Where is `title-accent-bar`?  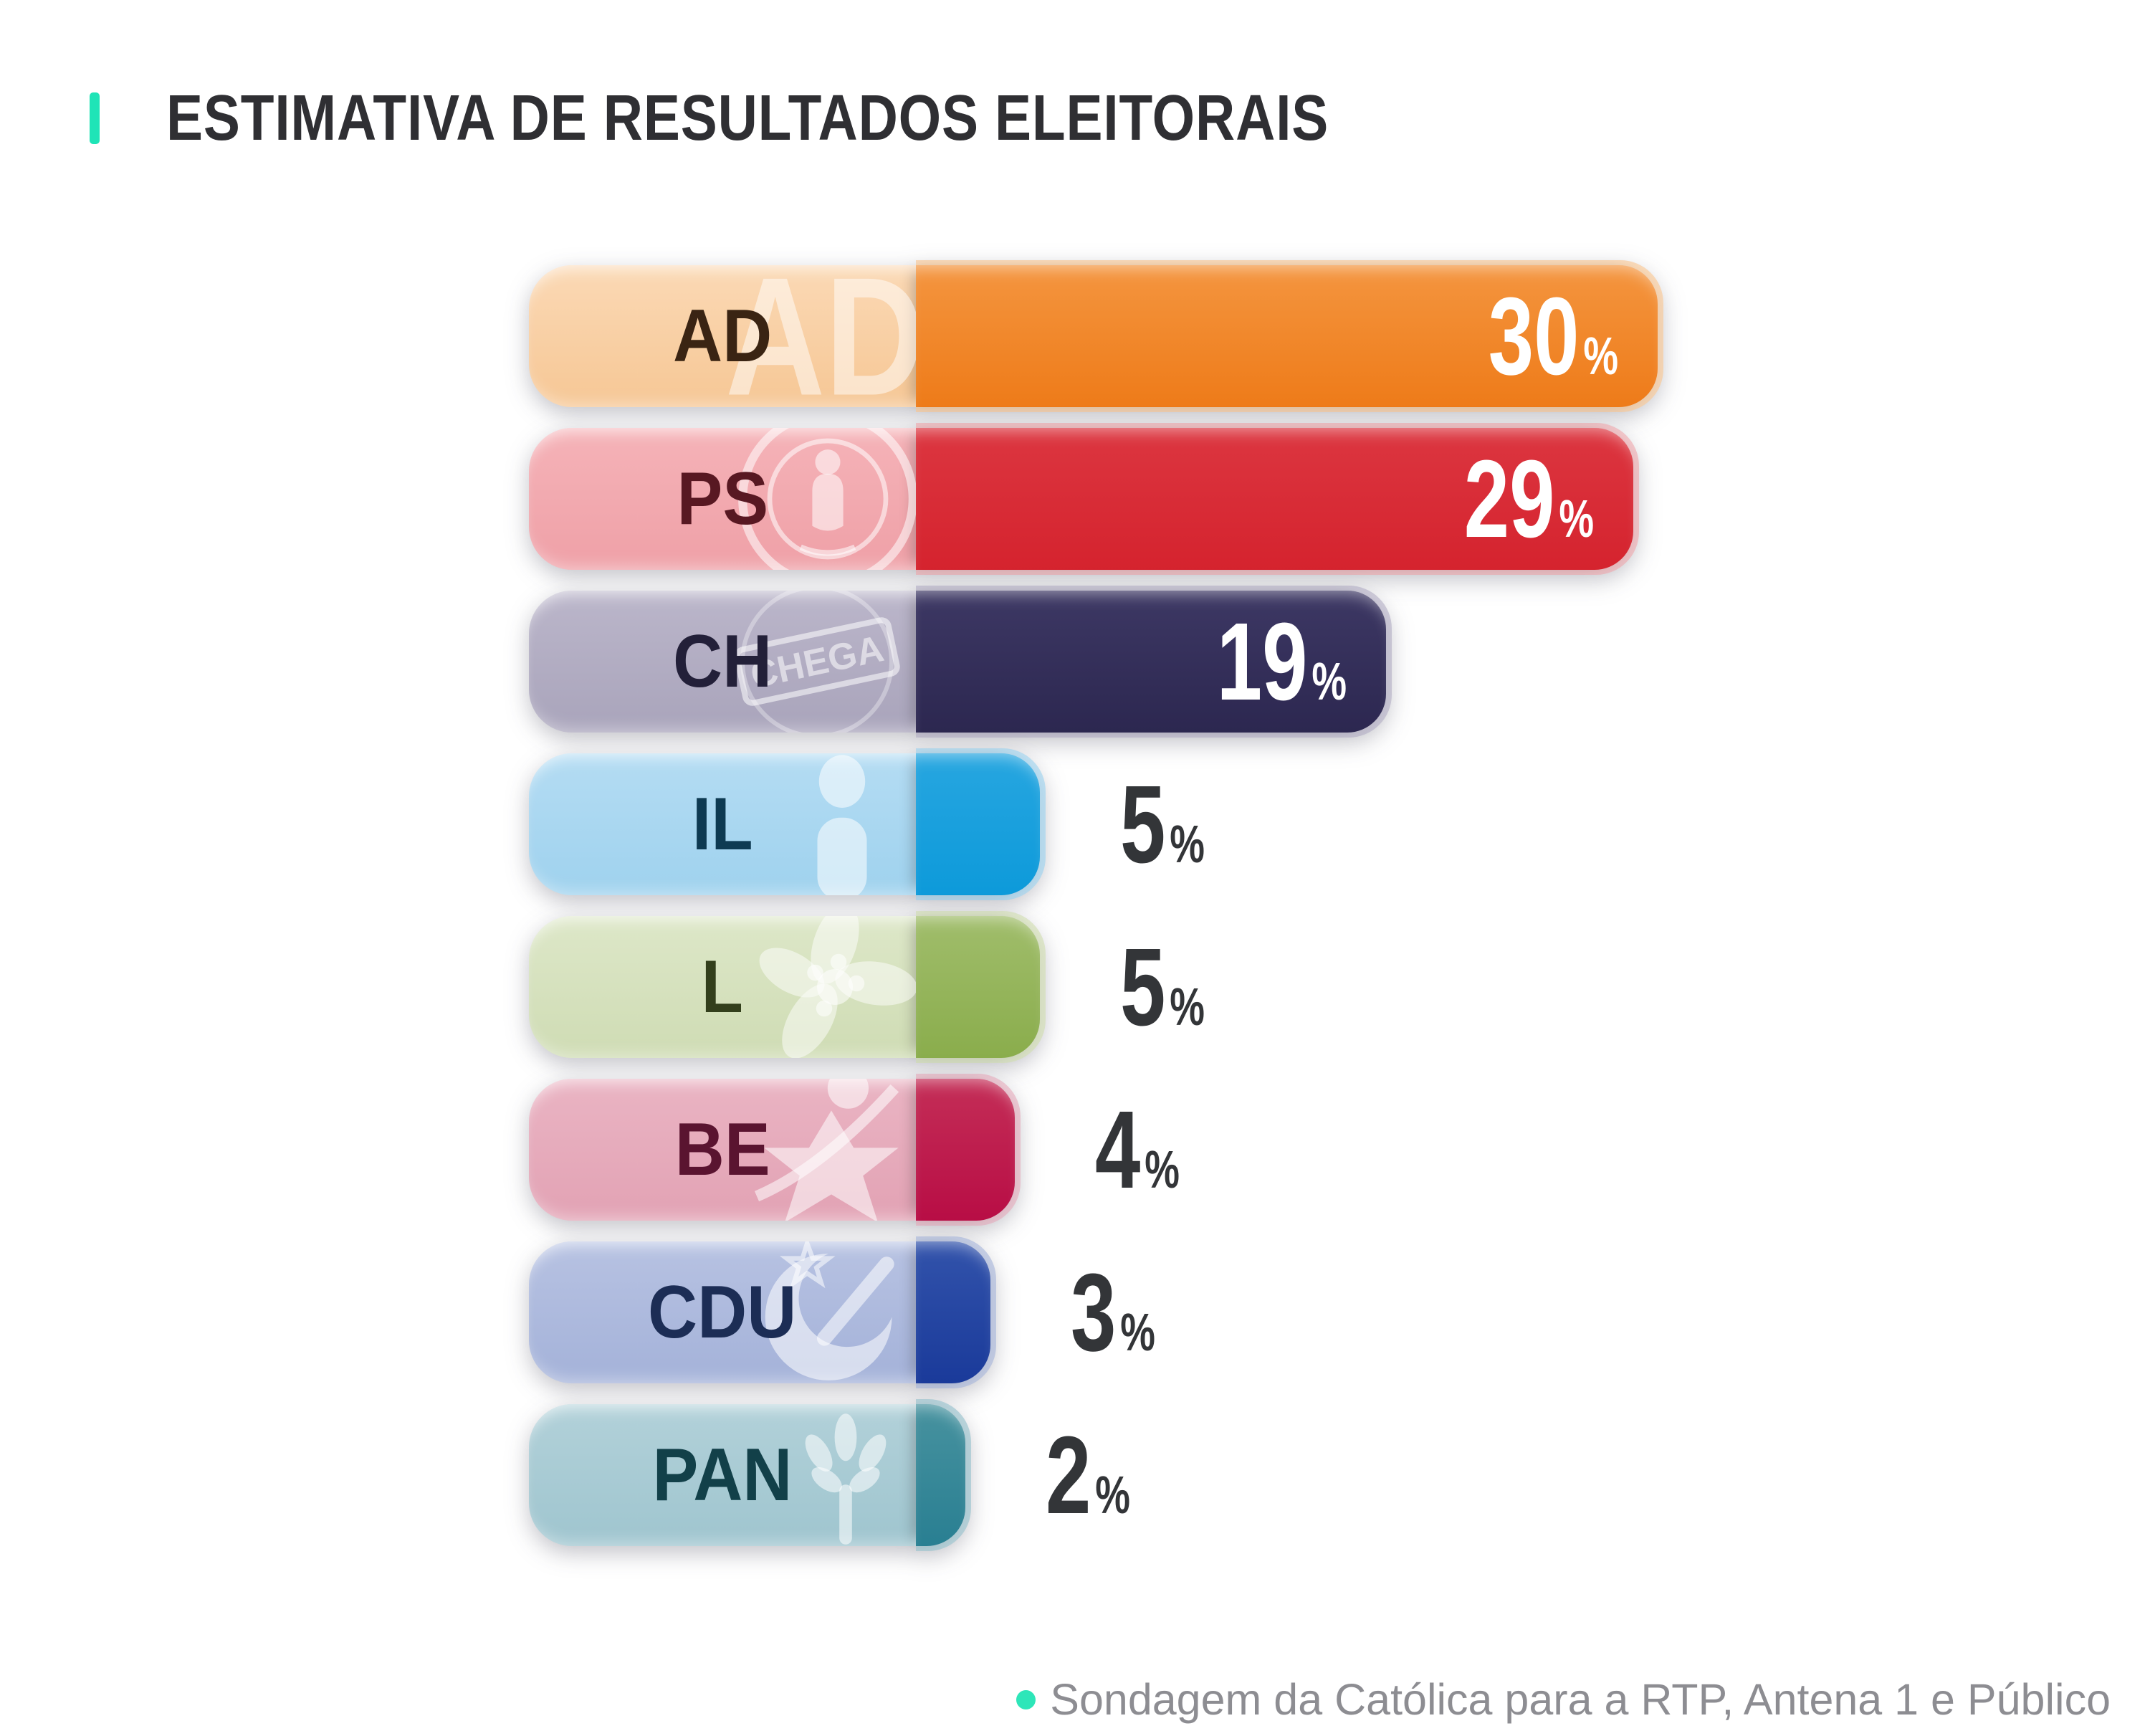 title-accent-bar is located at coordinates (95, 118).